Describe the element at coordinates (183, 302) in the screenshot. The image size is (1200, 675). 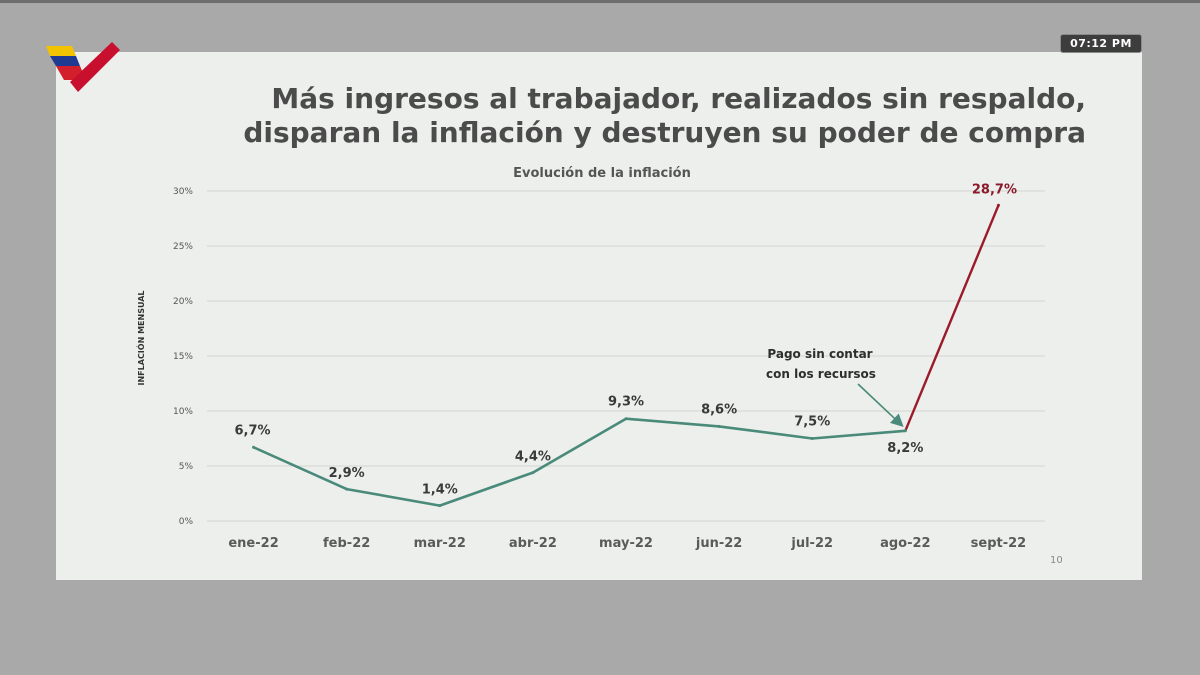
I see `y-tick-label: 20%` at that location.